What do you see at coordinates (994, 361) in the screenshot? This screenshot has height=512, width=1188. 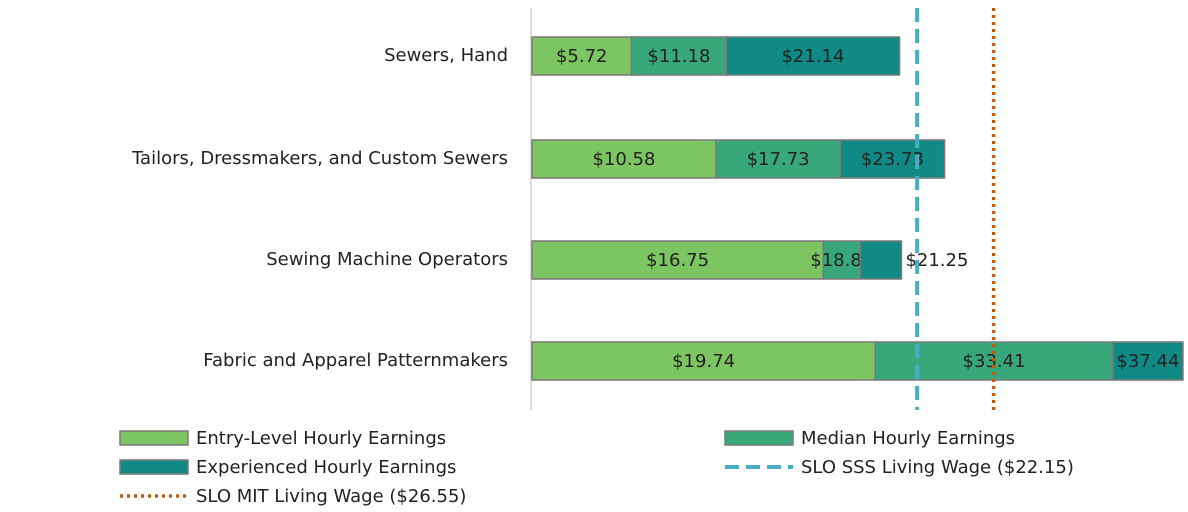 I see `data-label: $33.41` at bounding box center [994, 361].